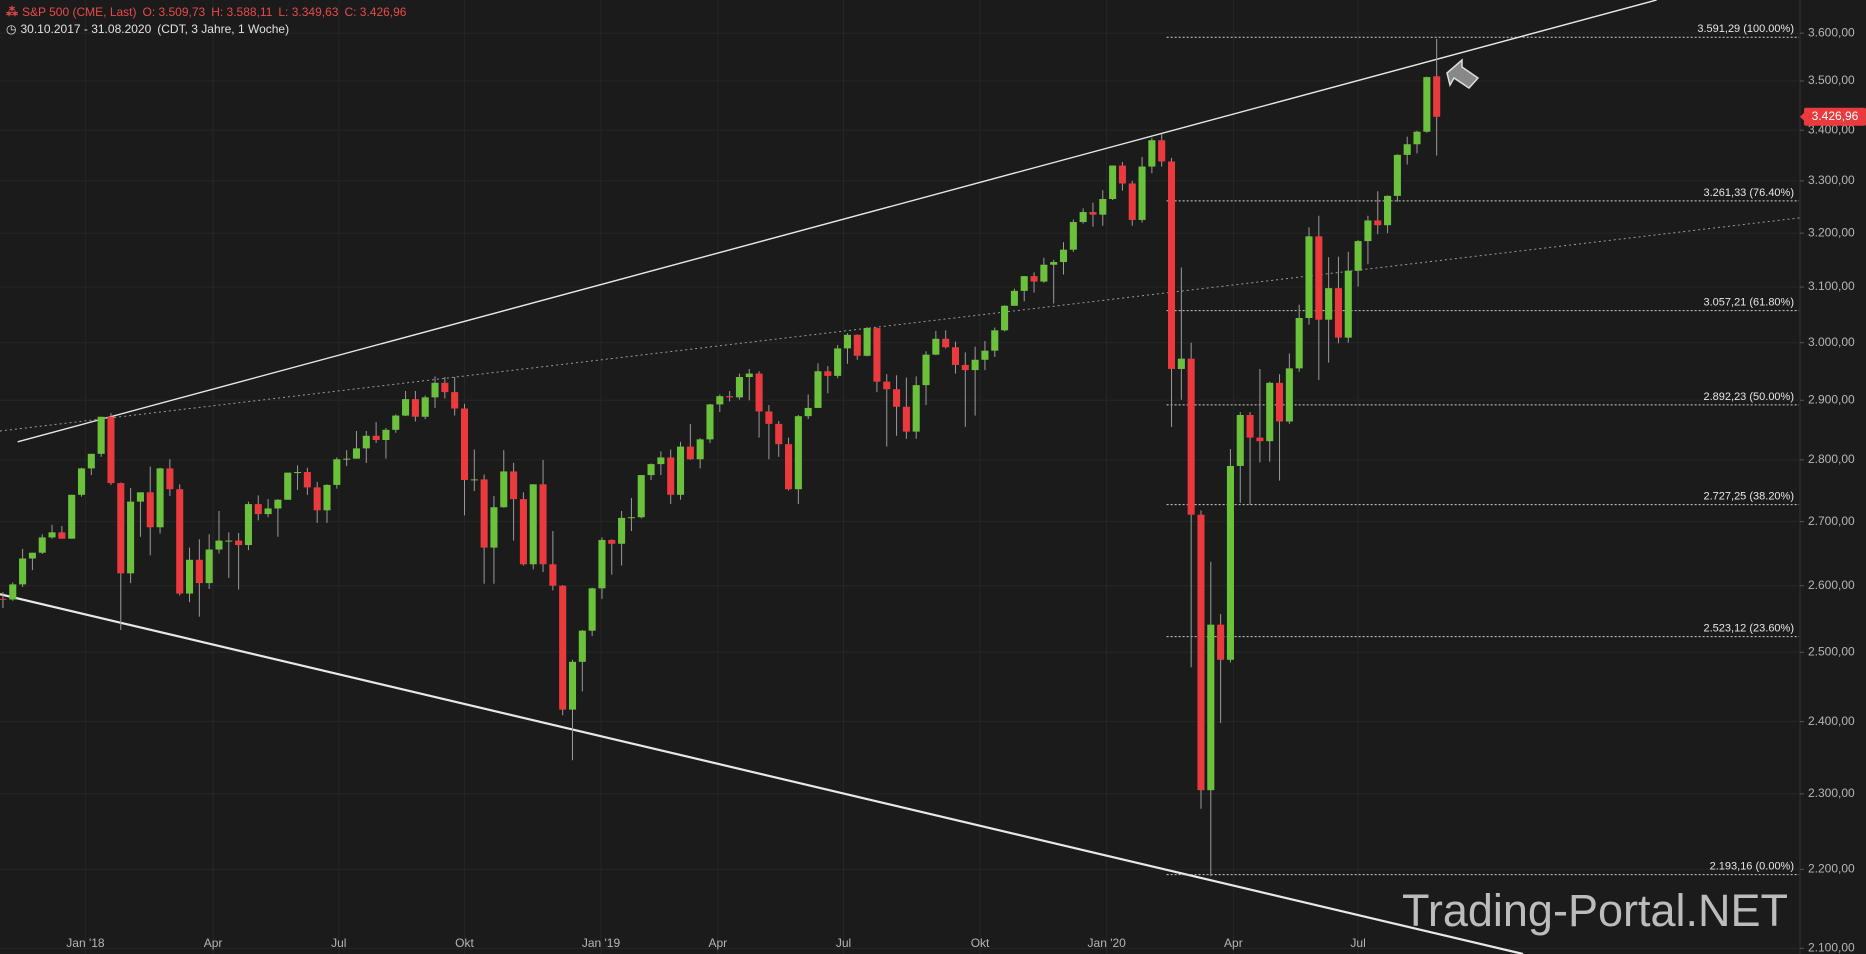 This screenshot has height=954, width=1866. What do you see at coordinates (717, 943) in the screenshot?
I see `x-tick-label: Apr` at bounding box center [717, 943].